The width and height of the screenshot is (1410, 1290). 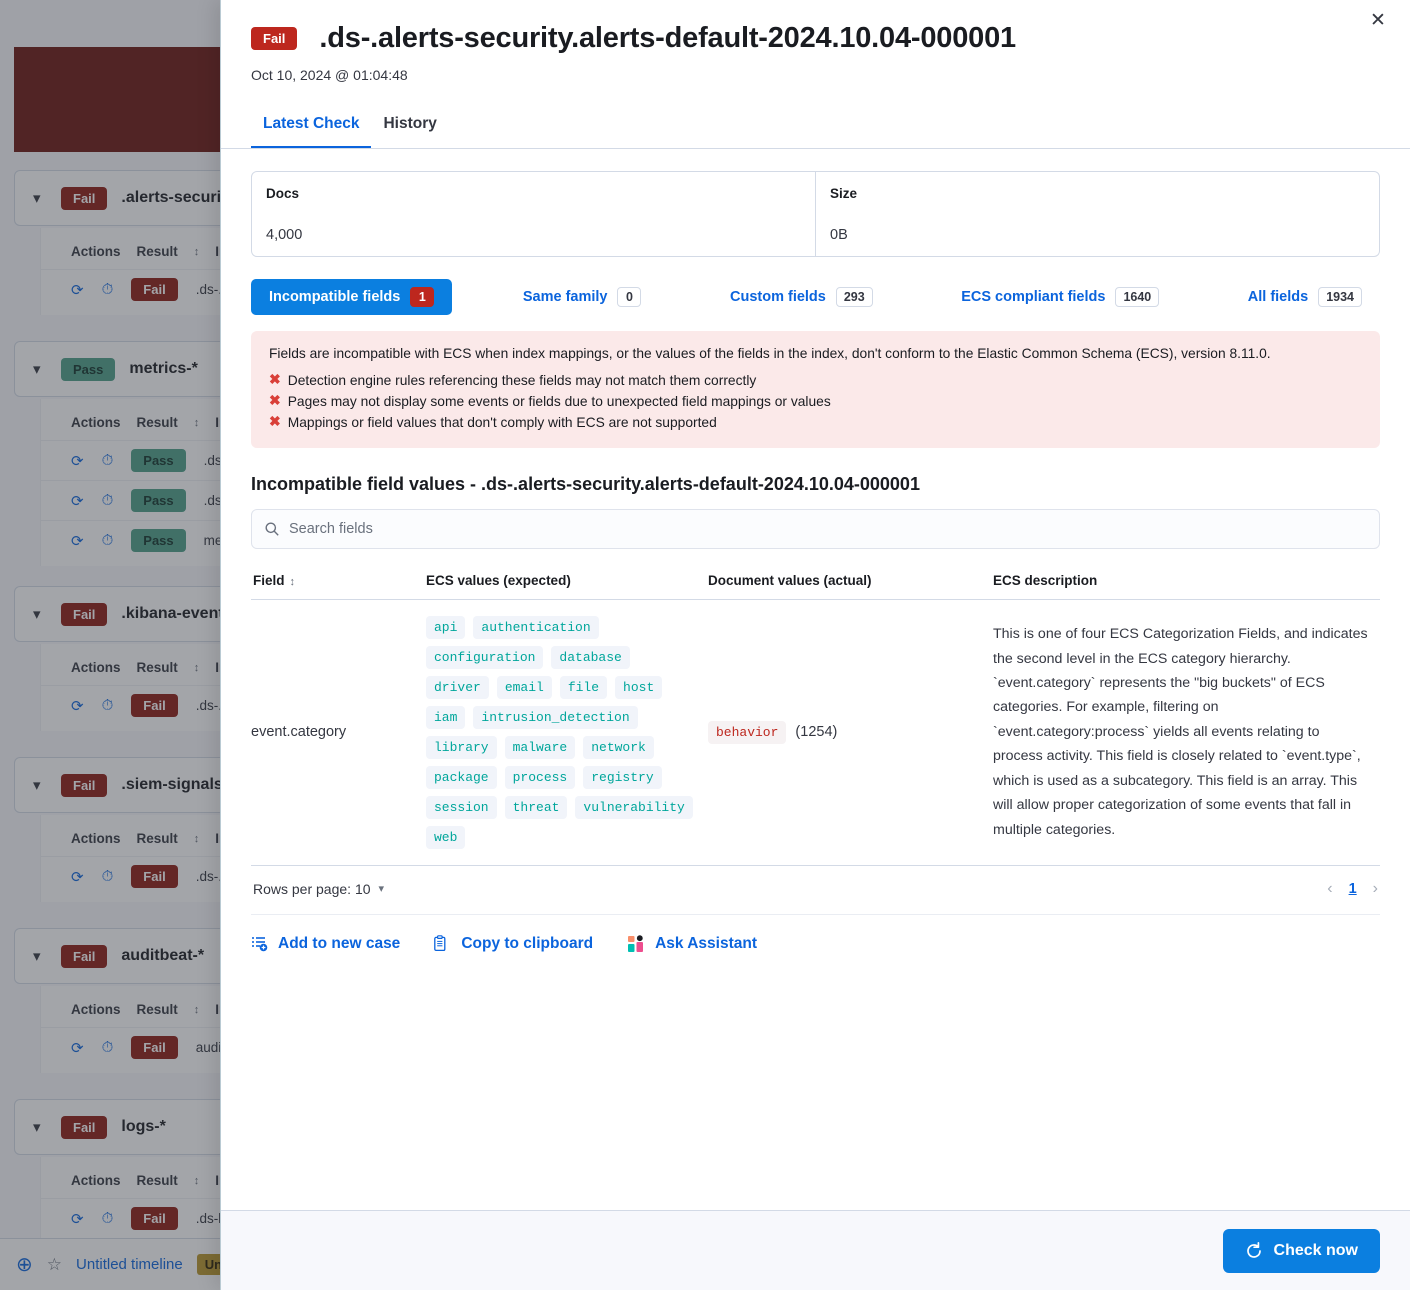 I want to click on group-title: .alerts-securi, so click(x=171, y=197).